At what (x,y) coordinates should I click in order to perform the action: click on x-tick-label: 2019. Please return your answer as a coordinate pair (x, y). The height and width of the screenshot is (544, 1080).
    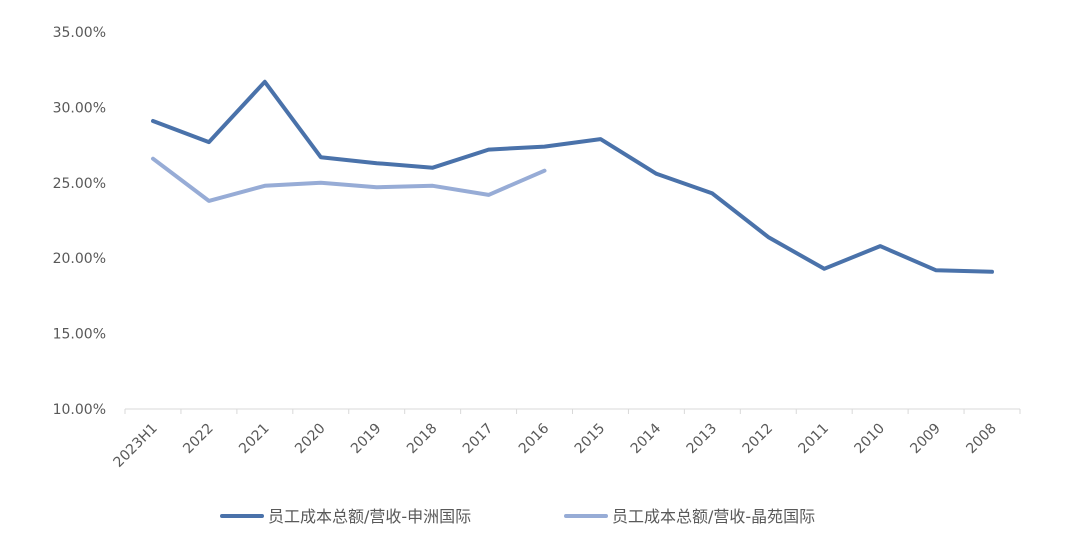
    Looking at the image, I should click on (366, 439).